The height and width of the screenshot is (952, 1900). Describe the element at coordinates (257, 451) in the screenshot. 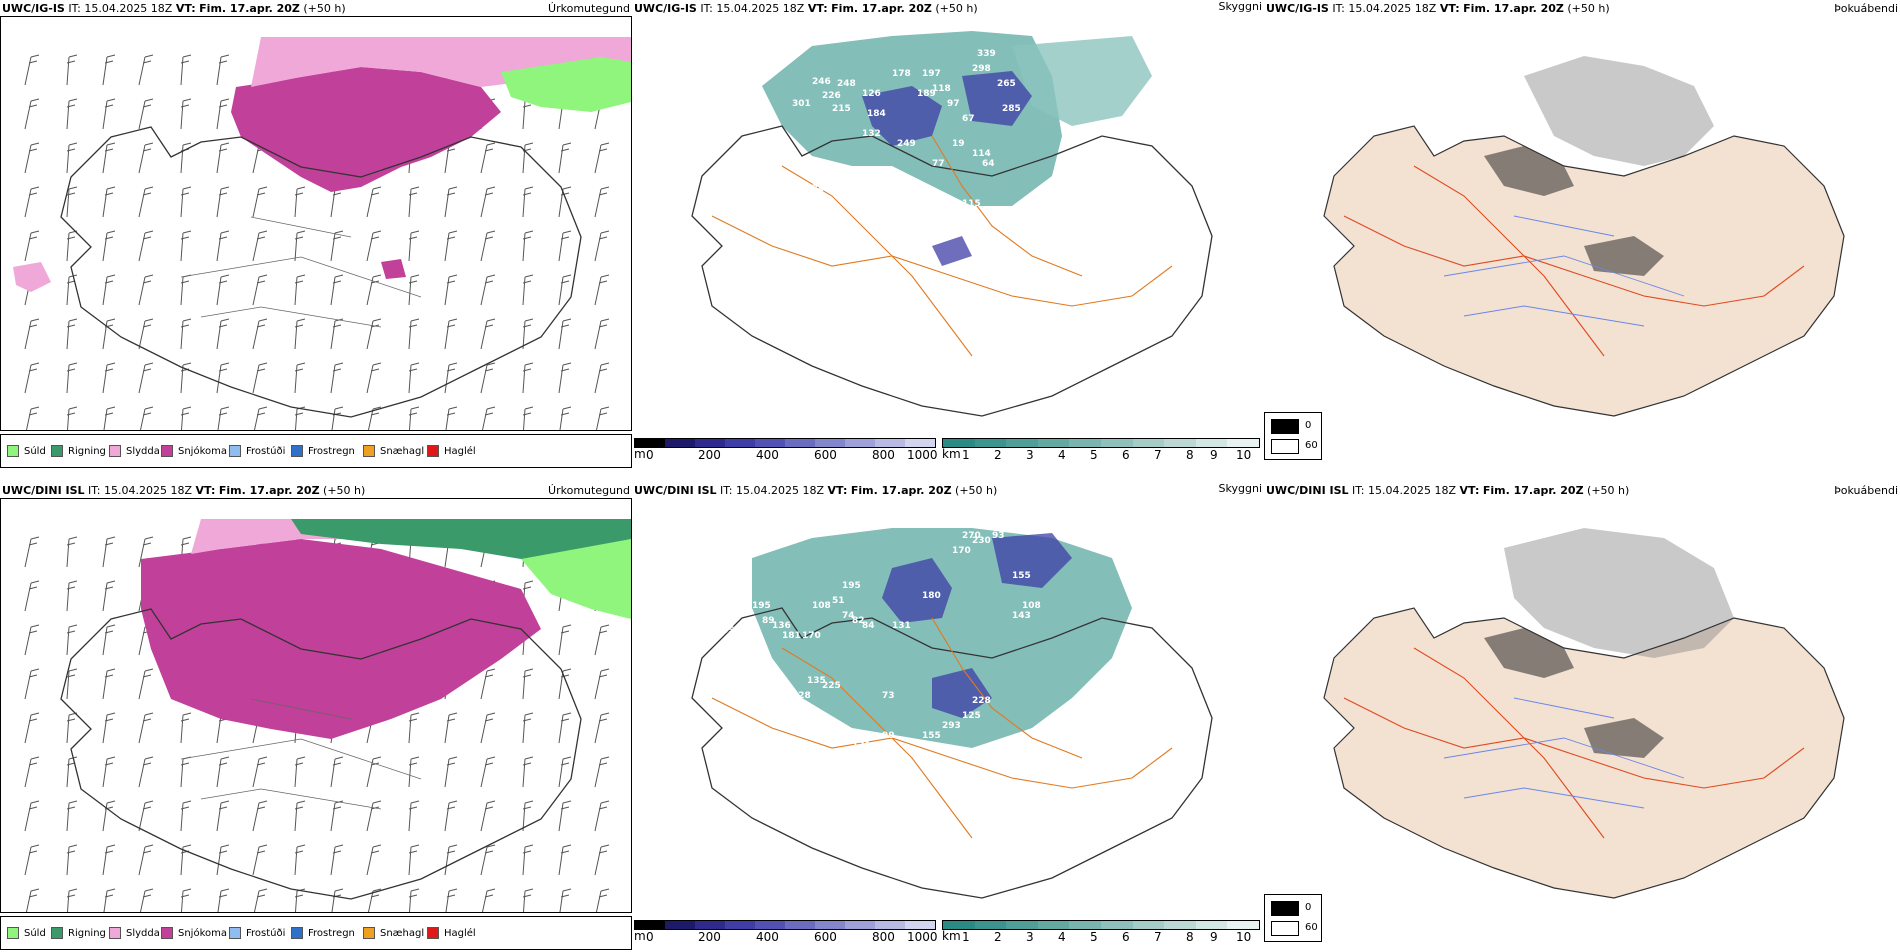

I see `legend-item: Frostúði` at that location.